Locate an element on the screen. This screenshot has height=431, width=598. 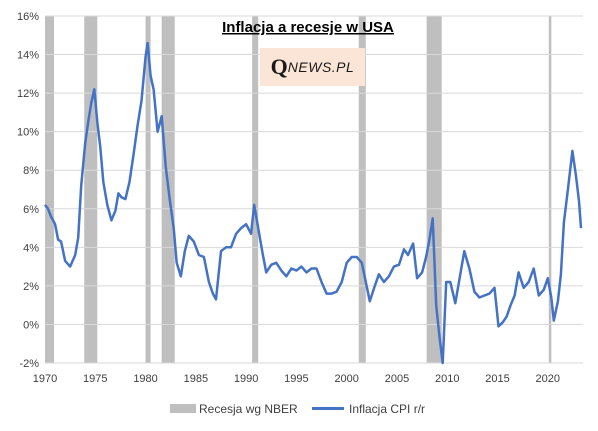
y-tick-label-3: 4% is located at coordinates (31, 248).